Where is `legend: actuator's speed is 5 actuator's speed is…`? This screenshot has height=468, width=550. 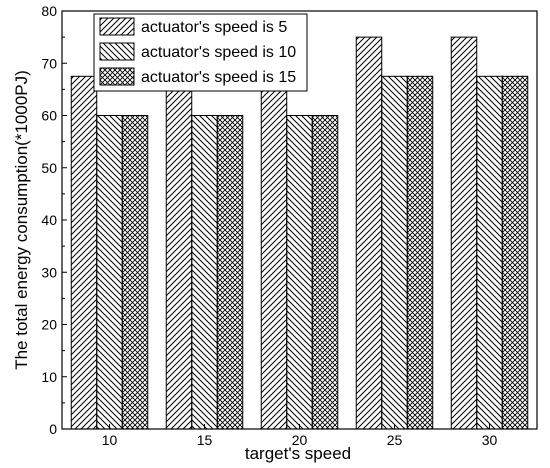
legend: actuator's speed is 5 actuator's speed is… is located at coordinates (200, 52).